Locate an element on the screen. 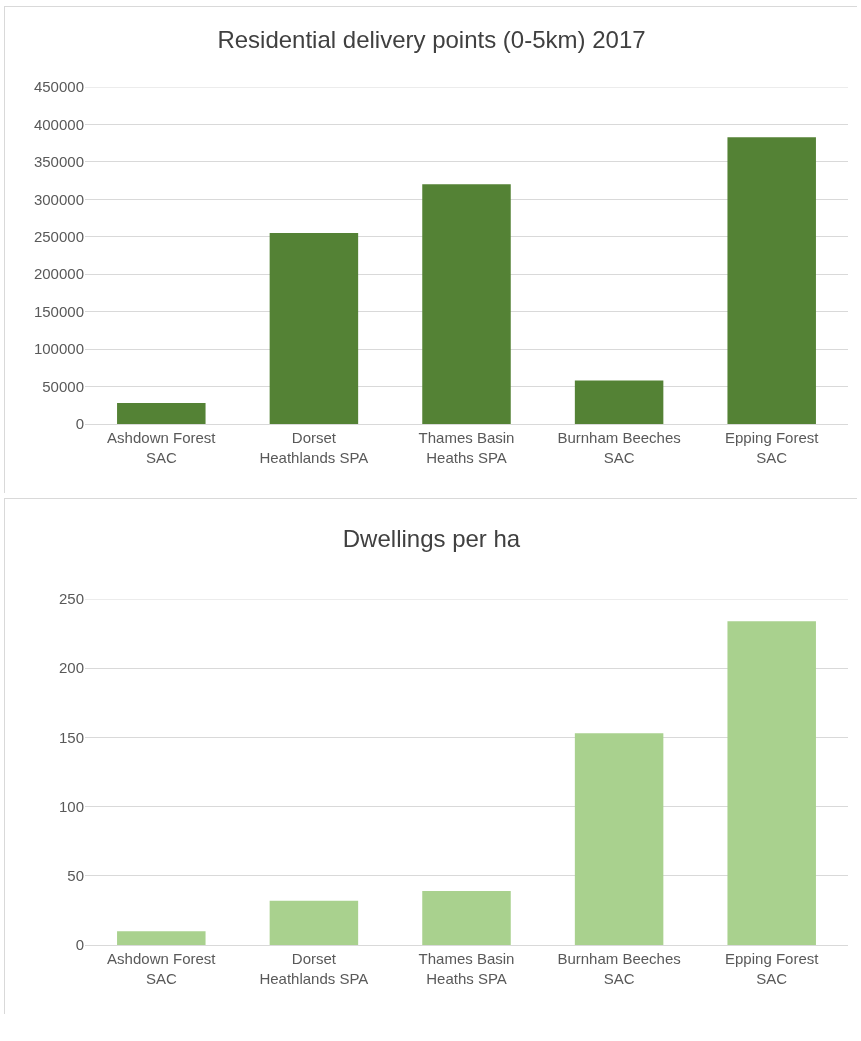  y-tick-label: 100 is located at coordinates (71, 806).